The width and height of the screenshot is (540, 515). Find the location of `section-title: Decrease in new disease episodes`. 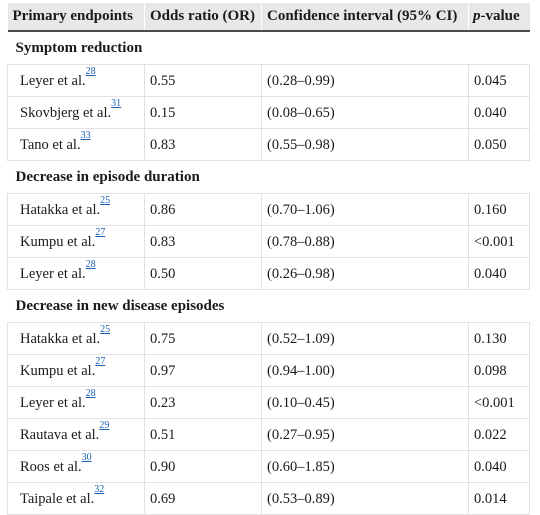

section-title: Decrease in new disease episodes is located at coordinates (268, 306).